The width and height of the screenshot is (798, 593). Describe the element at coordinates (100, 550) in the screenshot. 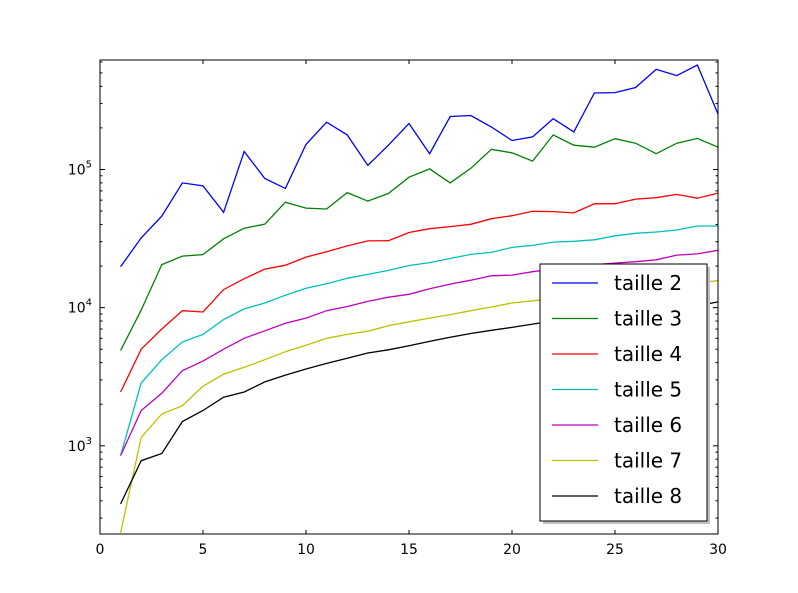

I see `x-tick-label: 0` at that location.